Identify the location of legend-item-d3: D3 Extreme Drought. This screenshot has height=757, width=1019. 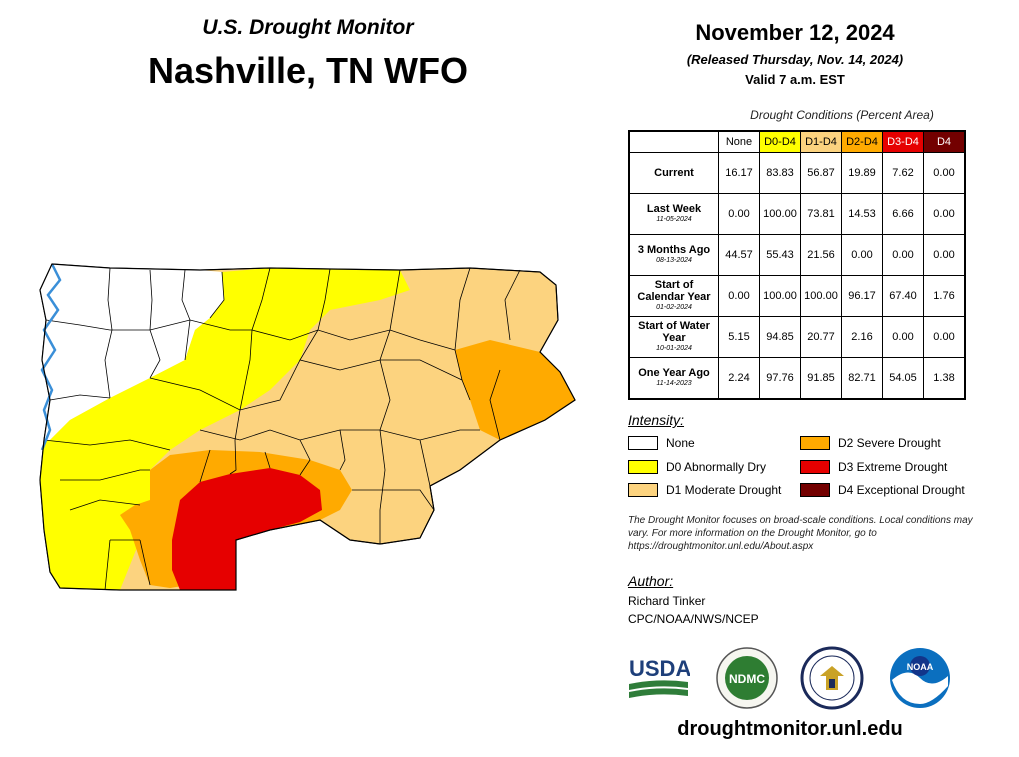
(873, 467).